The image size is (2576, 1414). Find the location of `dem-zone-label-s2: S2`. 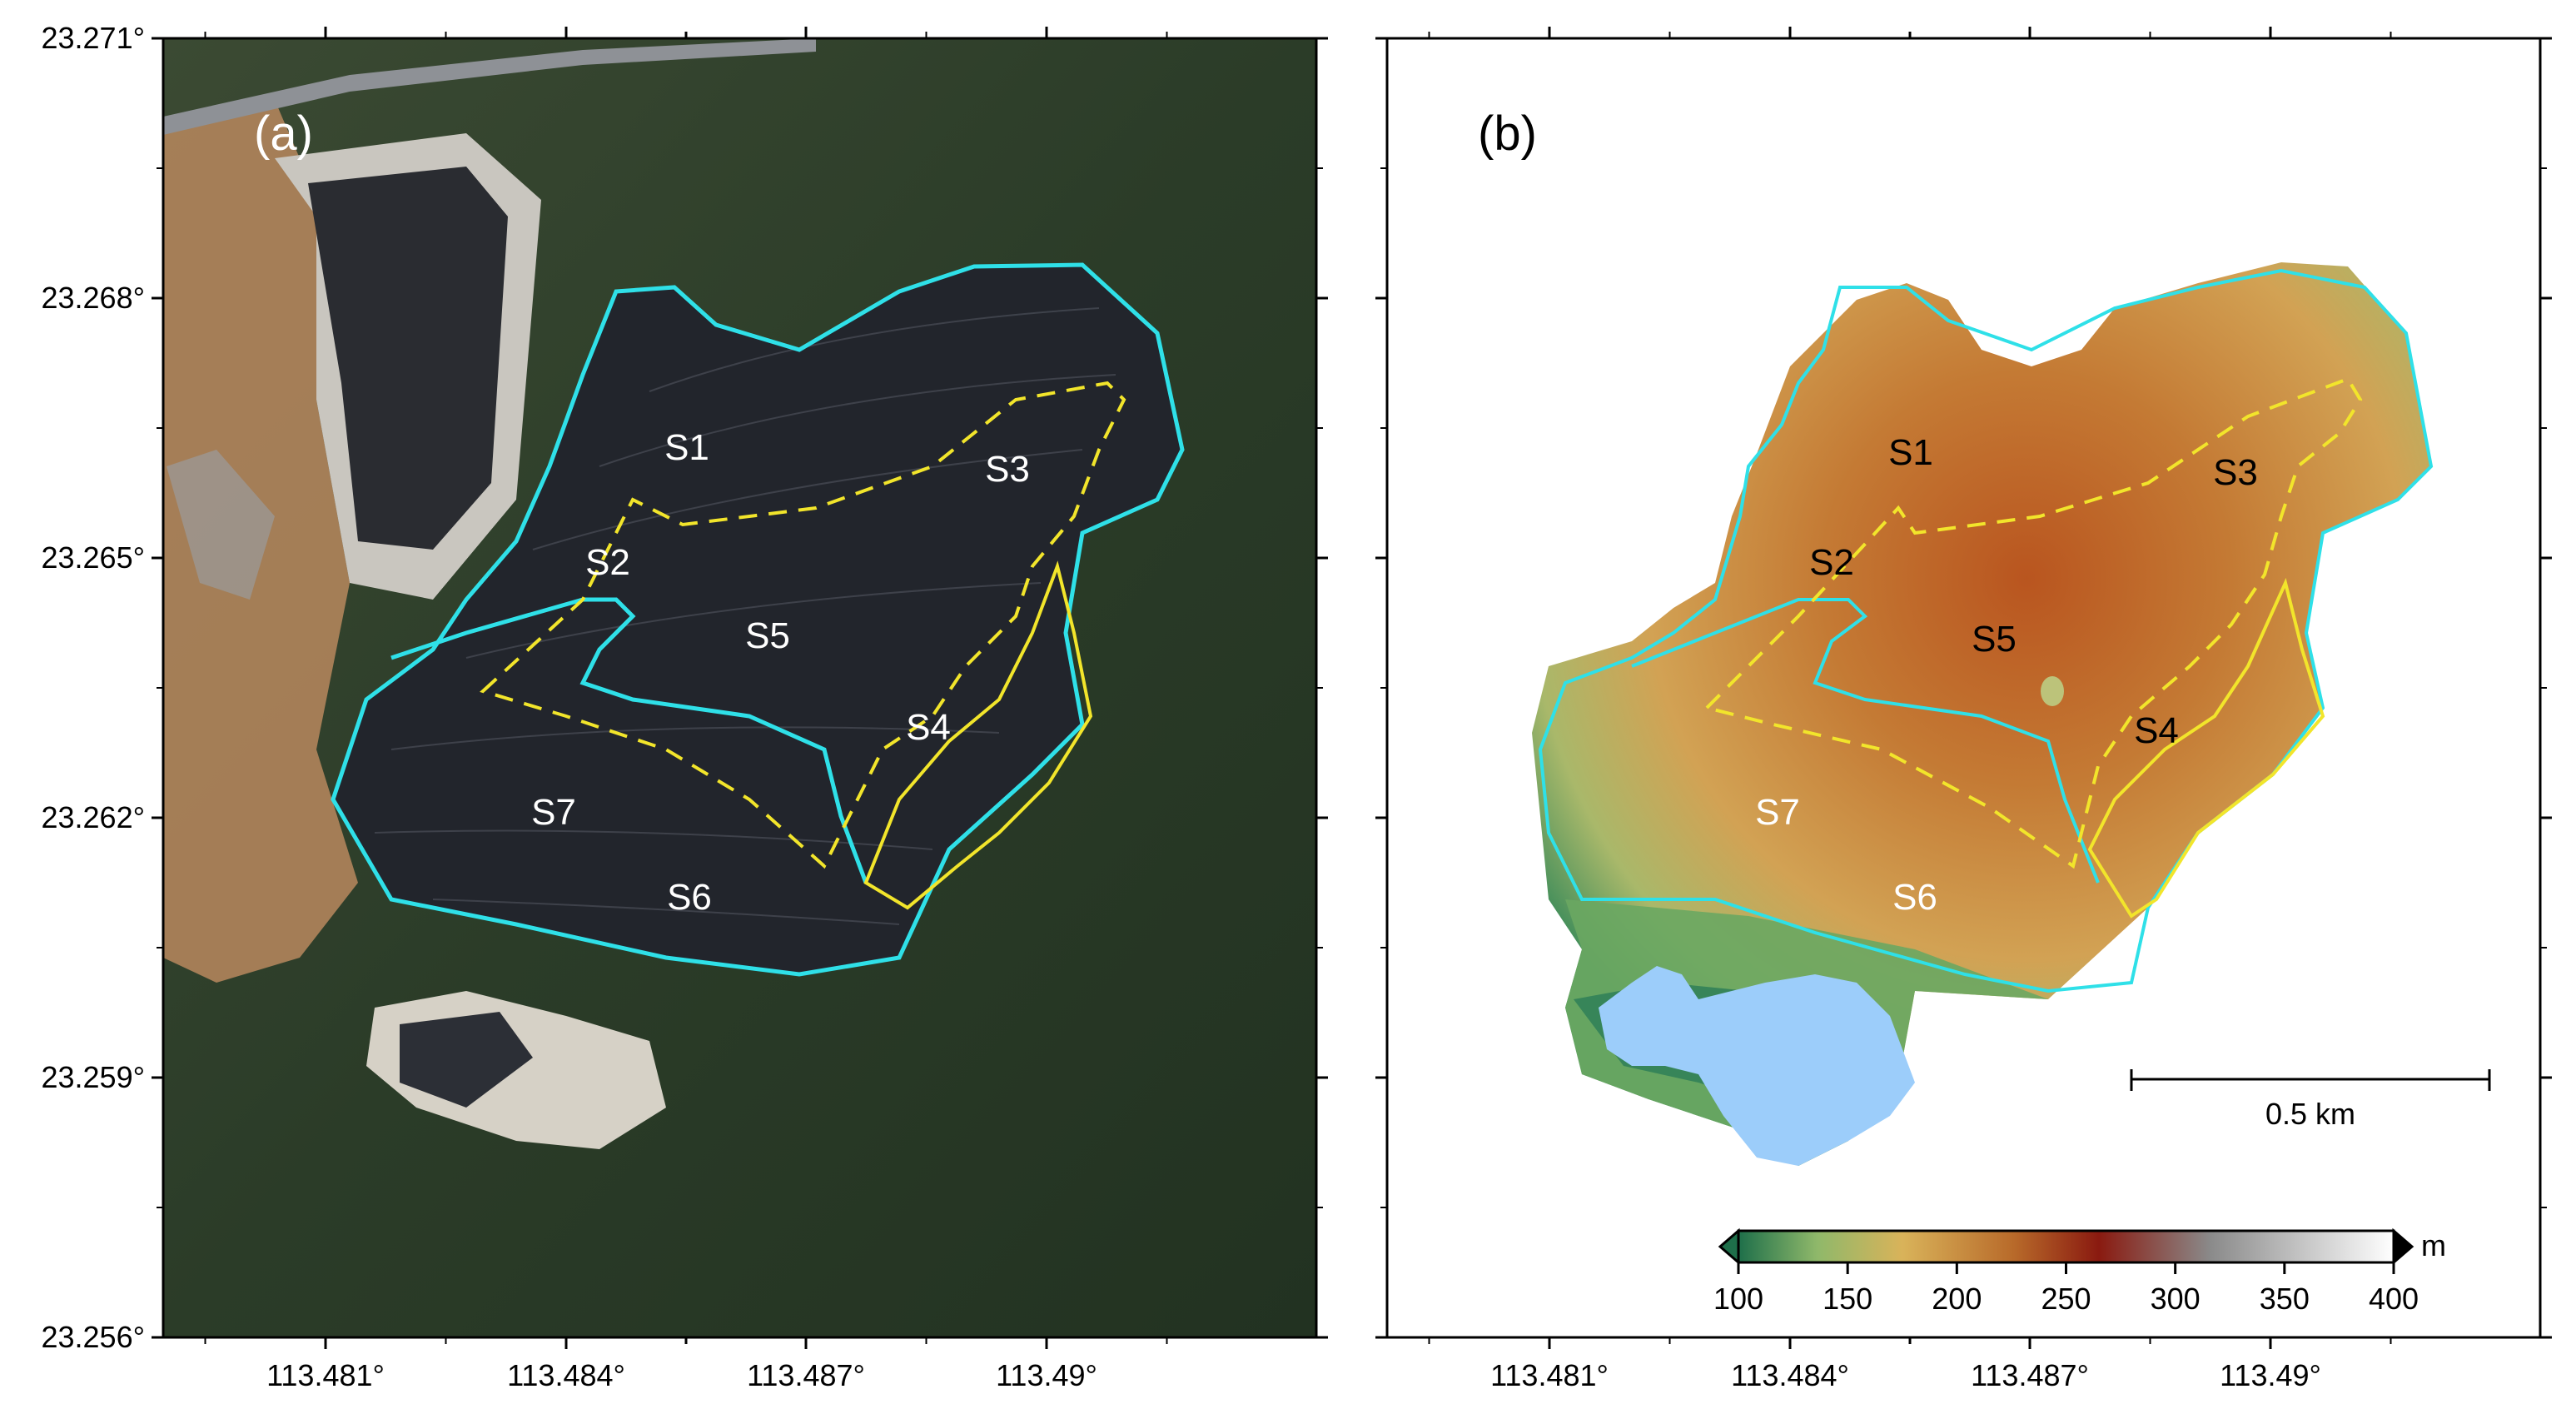

dem-zone-label-s2: S2 is located at coordinates (1831, 562).